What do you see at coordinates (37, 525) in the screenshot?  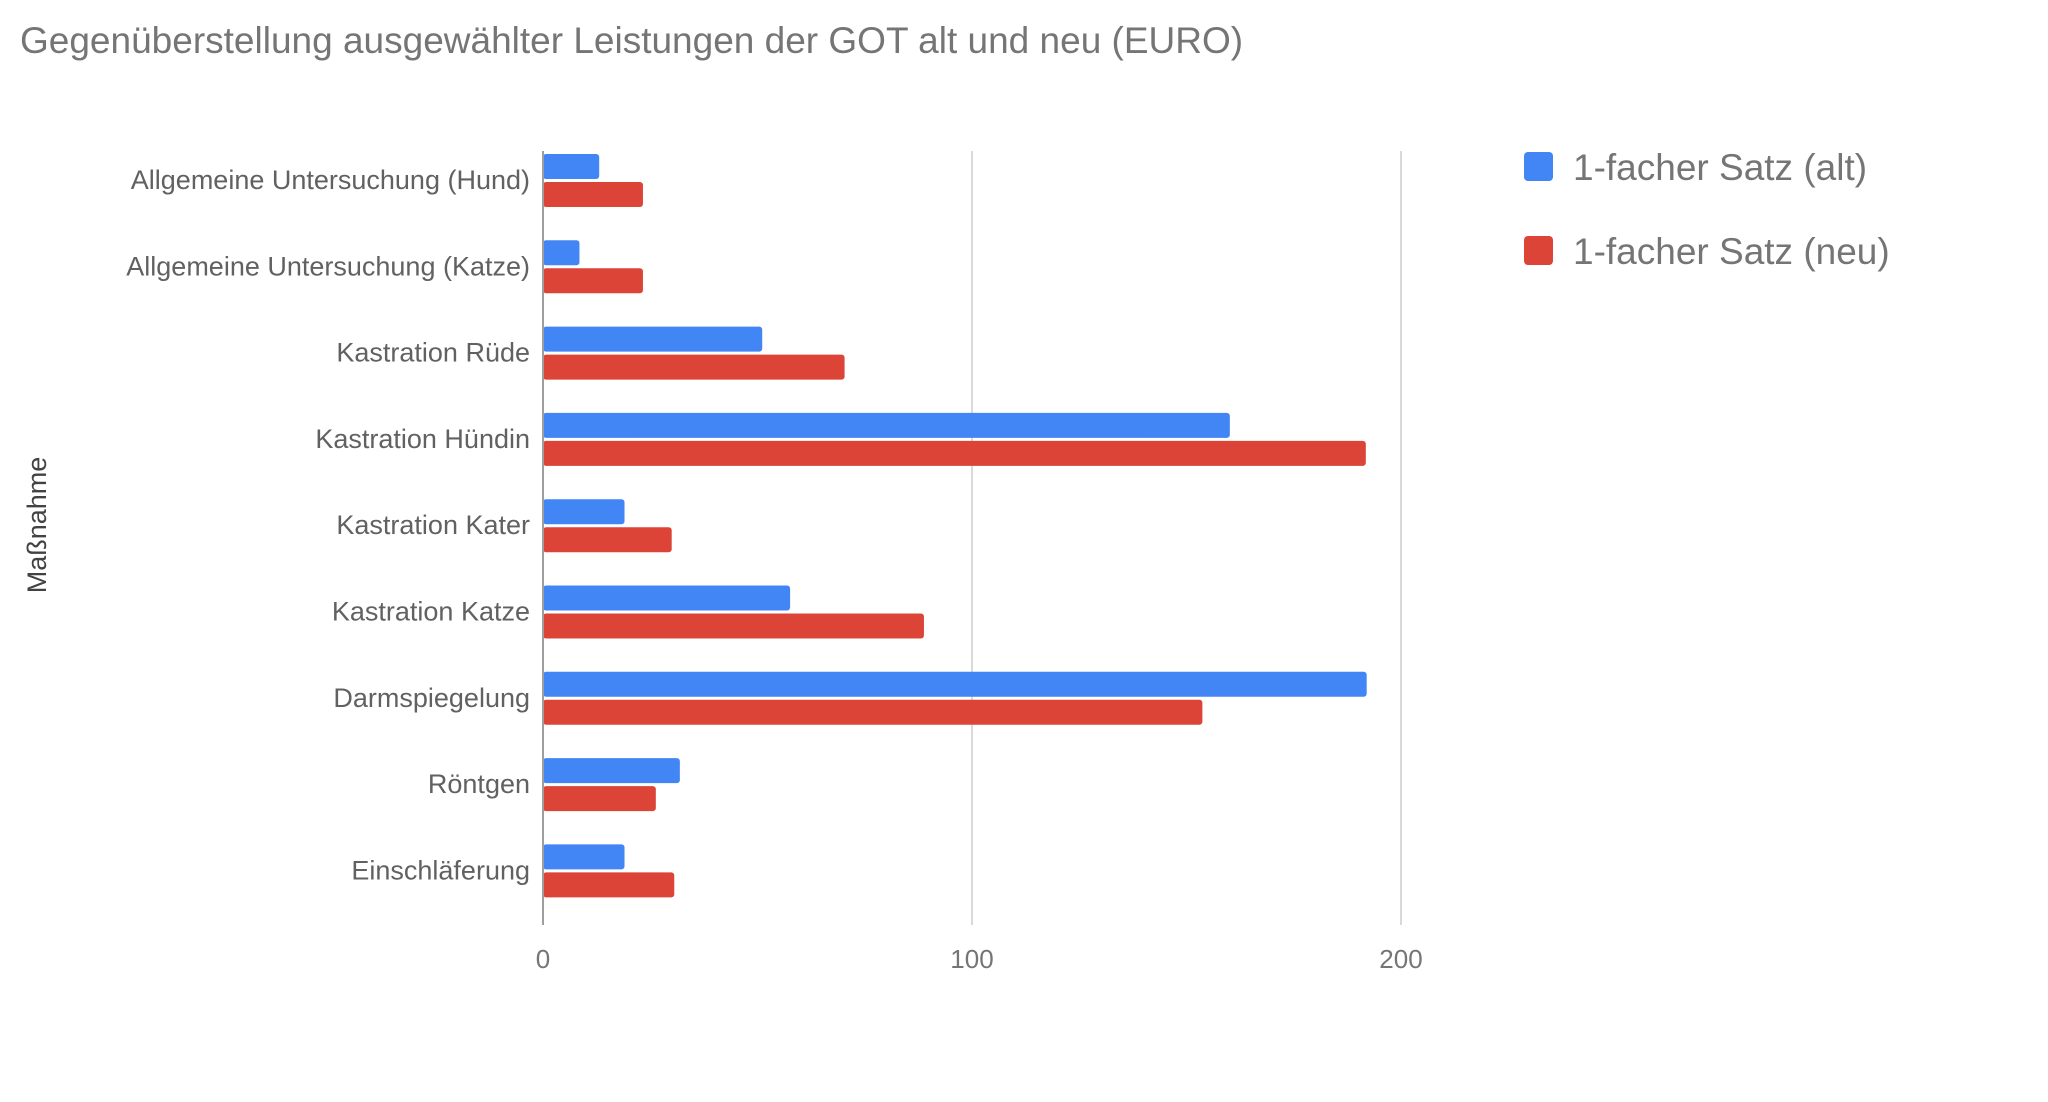 I see `y-axis-title: Maßnahme` at bounding box center [37, 525].